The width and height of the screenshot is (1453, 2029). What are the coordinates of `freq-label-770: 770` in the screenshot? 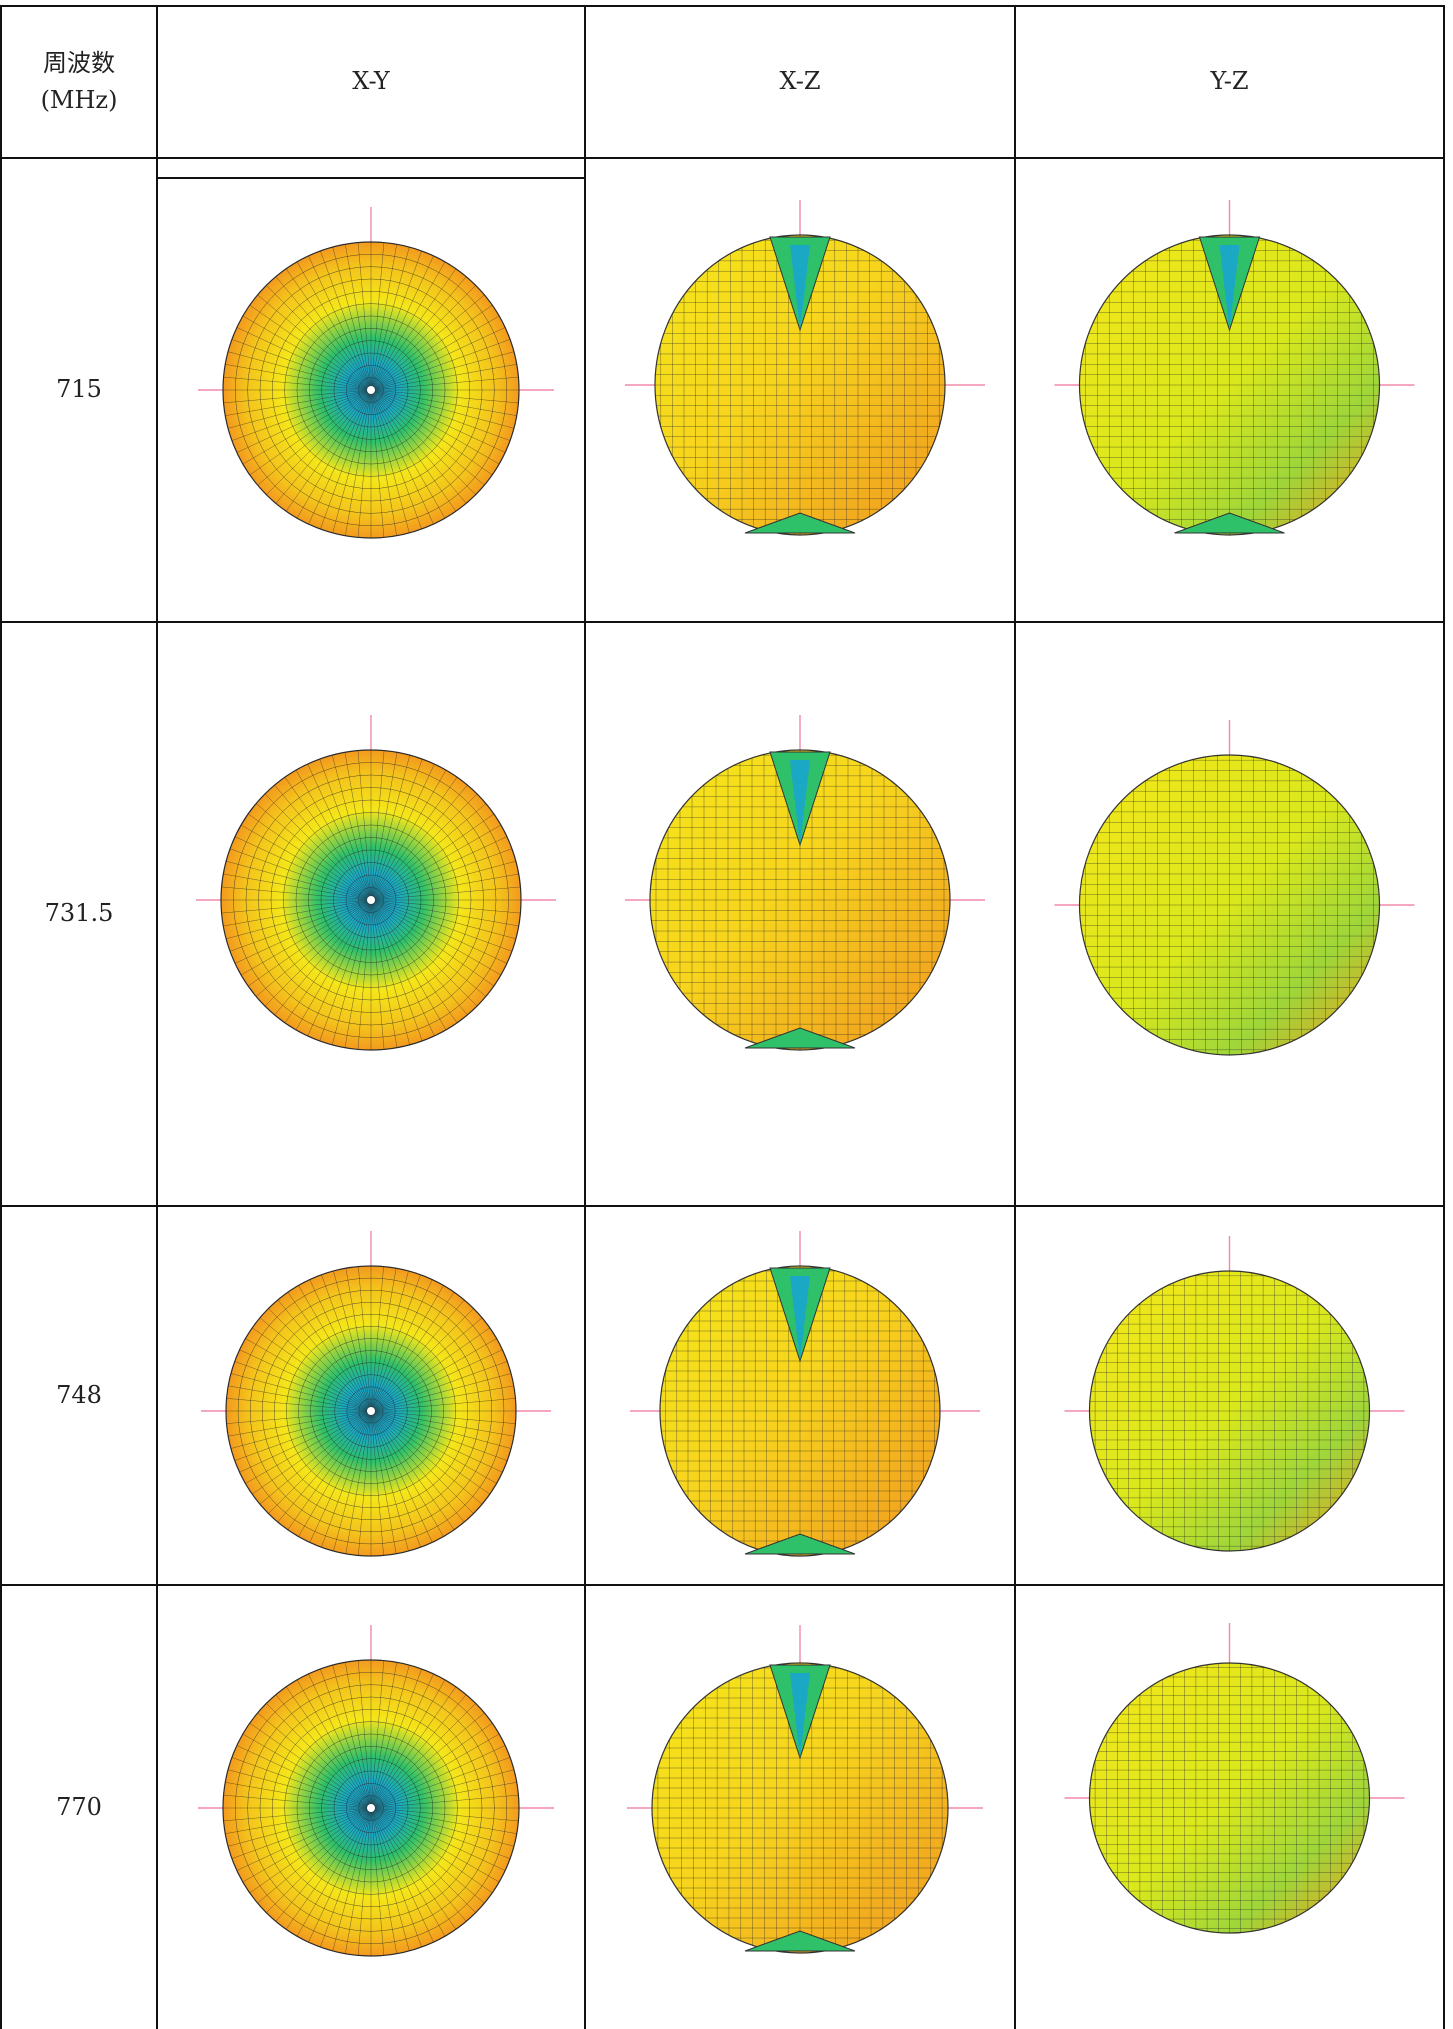 It's located at (79, 1806).